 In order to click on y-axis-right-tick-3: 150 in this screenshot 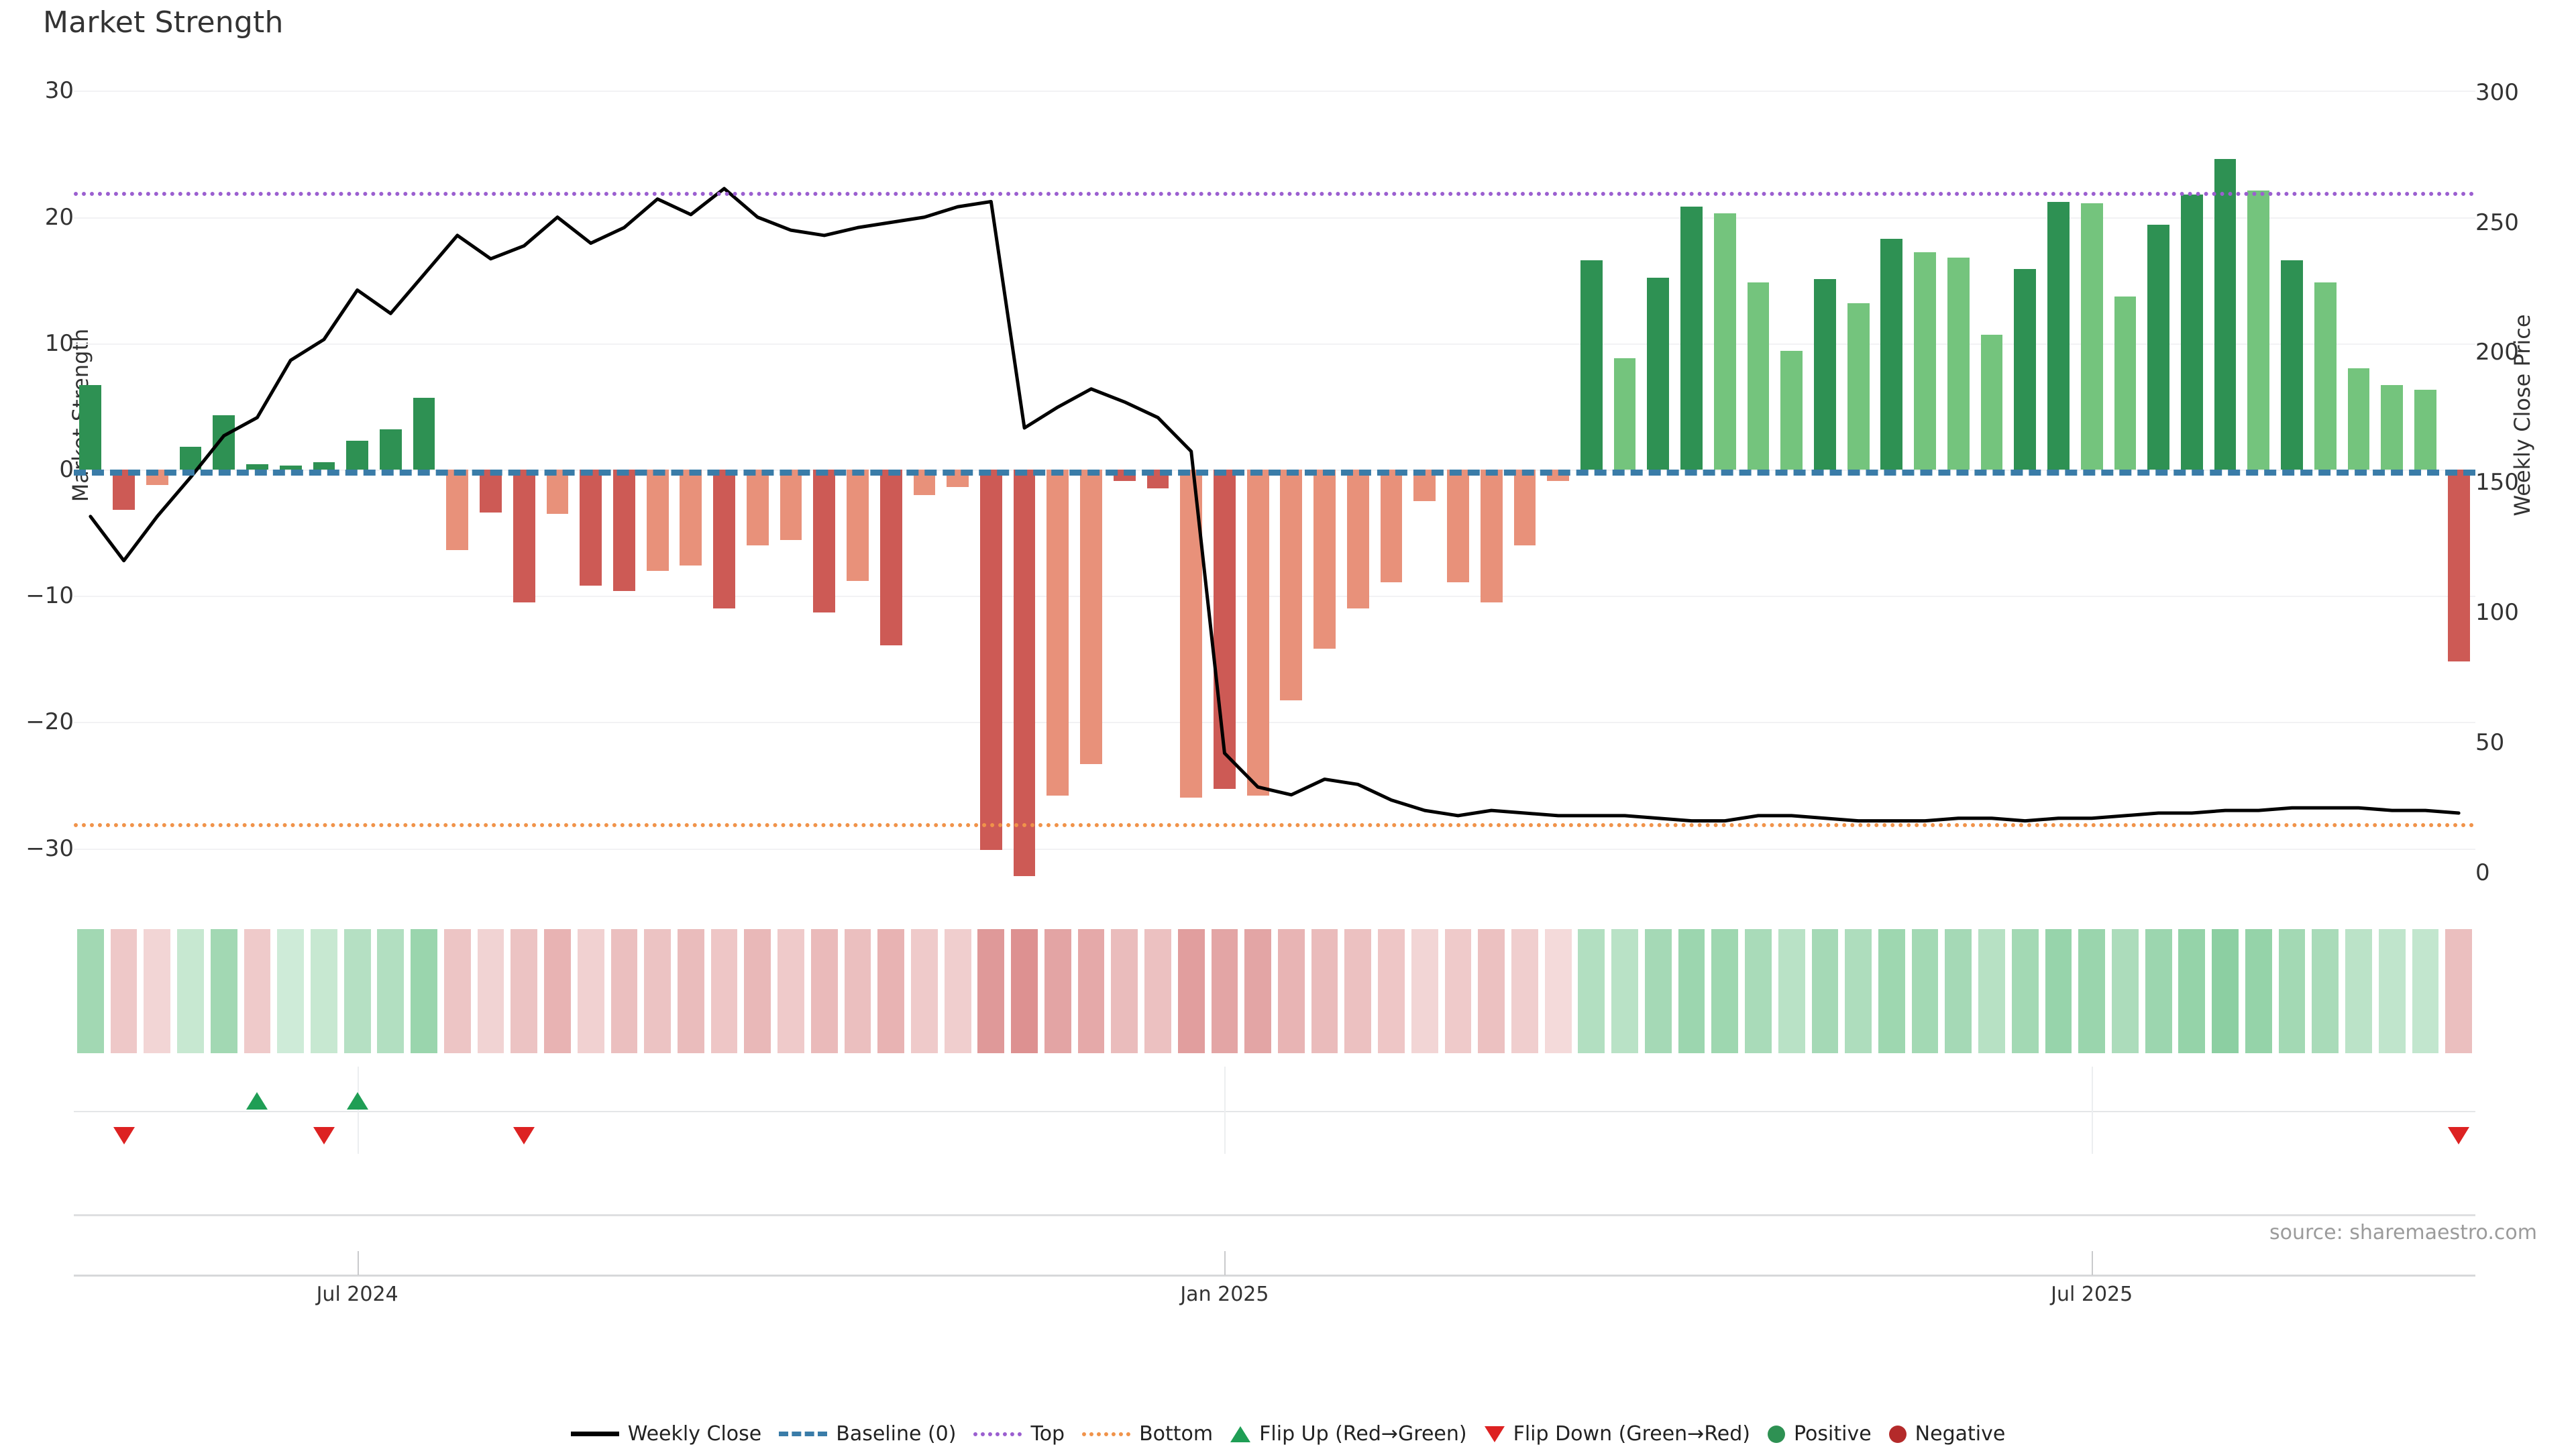, I will do `click(2497, 482)`.